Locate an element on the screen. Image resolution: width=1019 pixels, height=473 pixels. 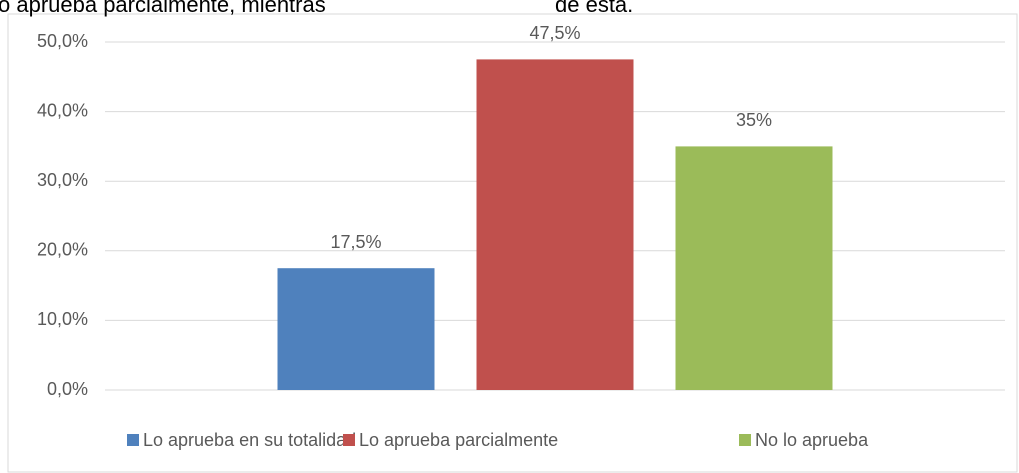
y-tick-label: 20,0% is located at coordinates (62, 250).